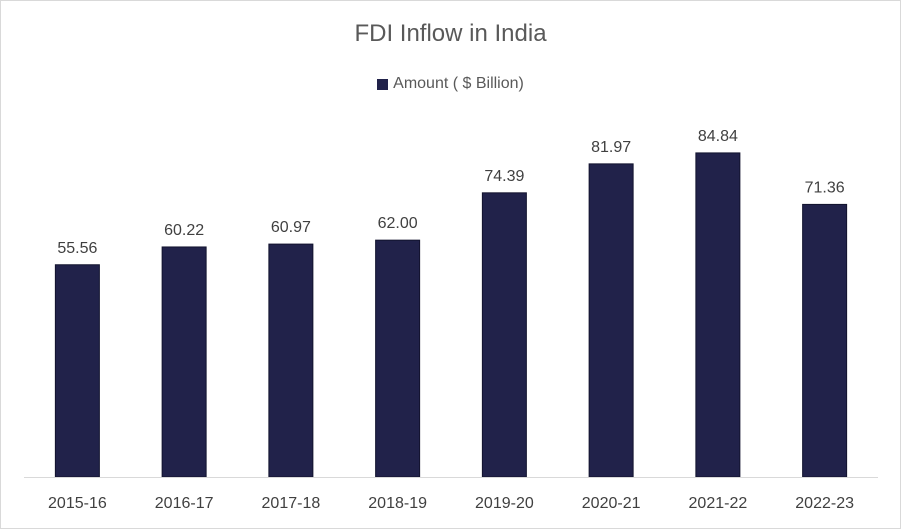 Image resolution: width=901 pixels, height=529 pixels. I want to click on data-label-2018-19: 62.00, so click(398, 223).